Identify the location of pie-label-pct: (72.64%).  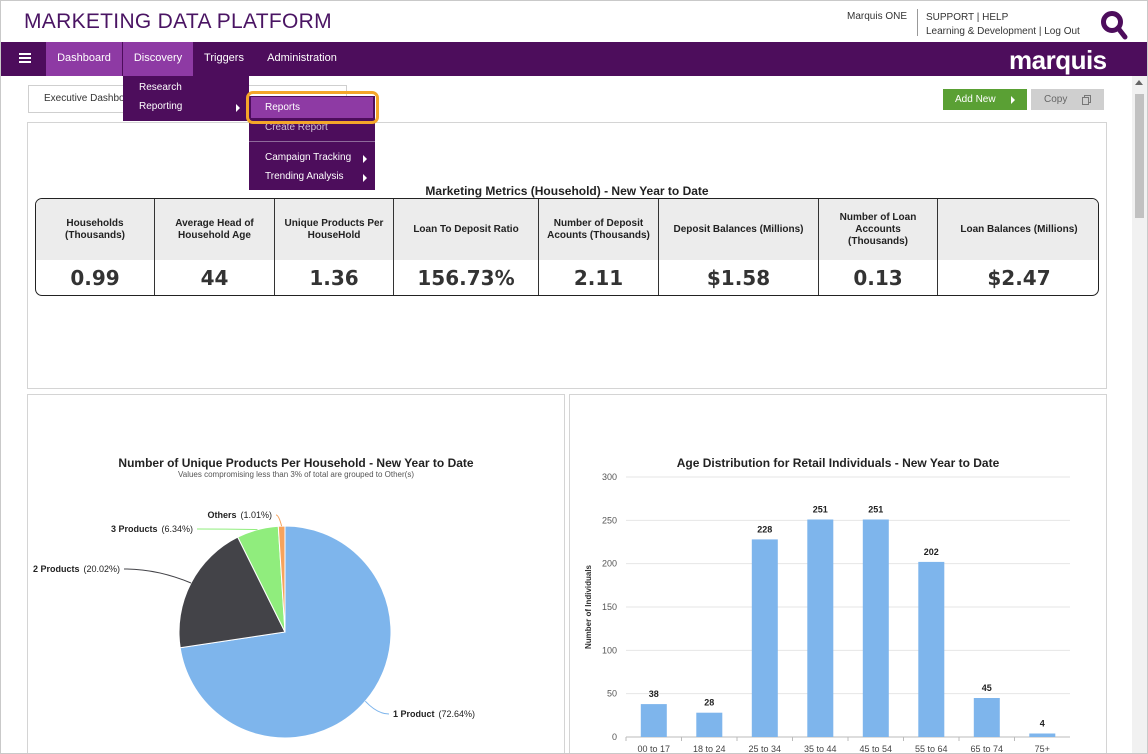
(457, 714).